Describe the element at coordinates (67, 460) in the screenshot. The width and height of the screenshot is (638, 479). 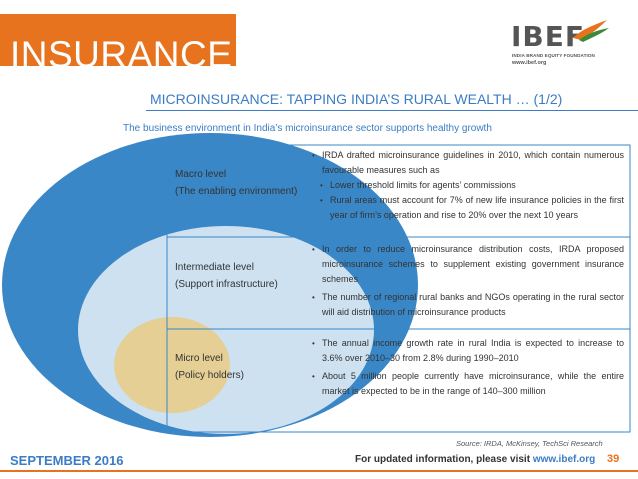
I see `slide-date: SEPTEMBER 2016` at that location.